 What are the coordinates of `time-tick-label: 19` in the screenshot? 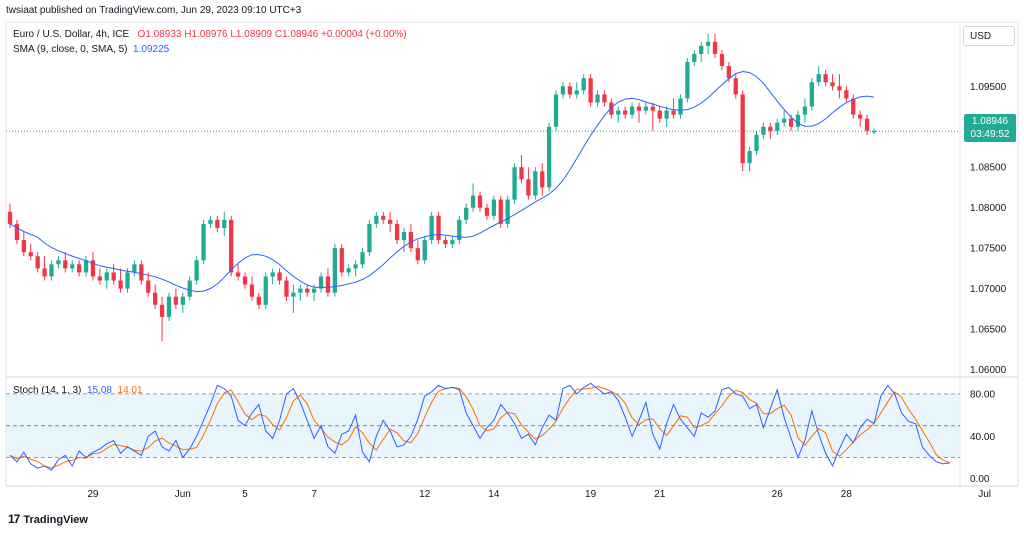 It's located at (591, 494).